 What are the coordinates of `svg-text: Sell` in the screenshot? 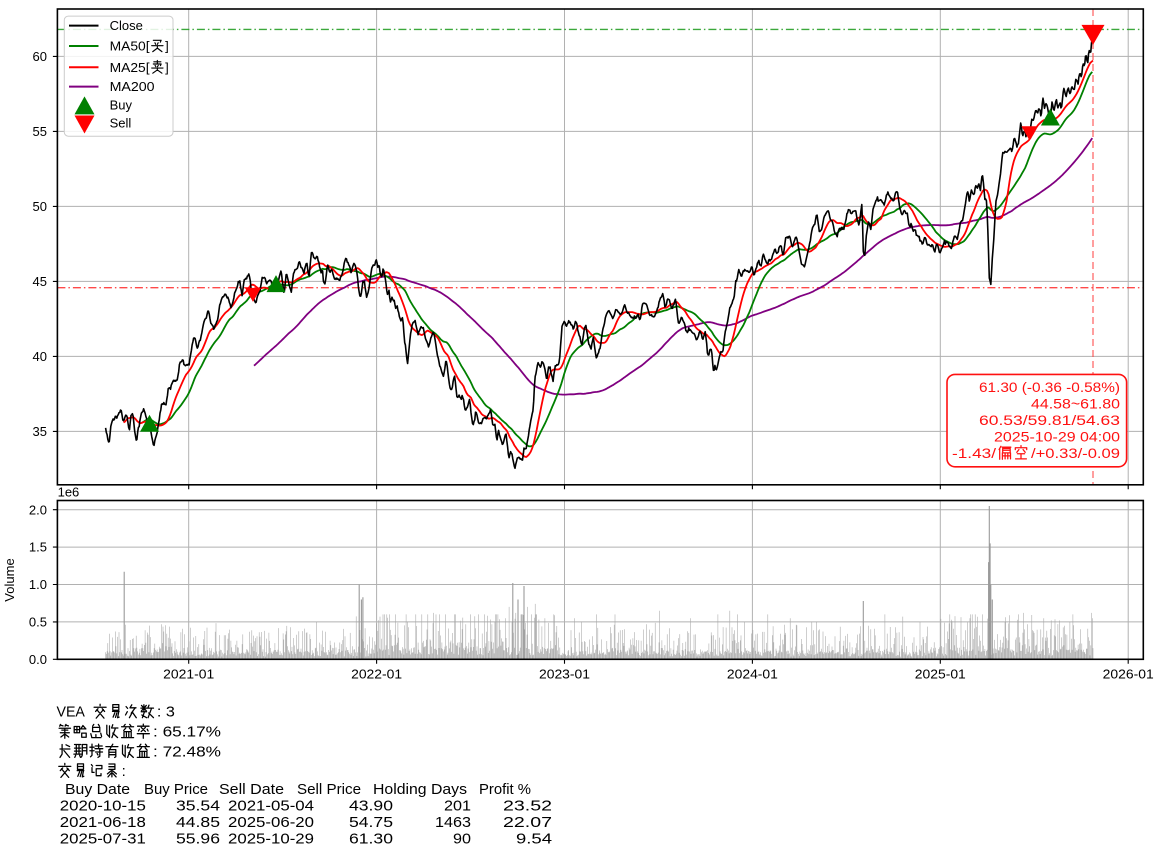 It's located at (121, 123).